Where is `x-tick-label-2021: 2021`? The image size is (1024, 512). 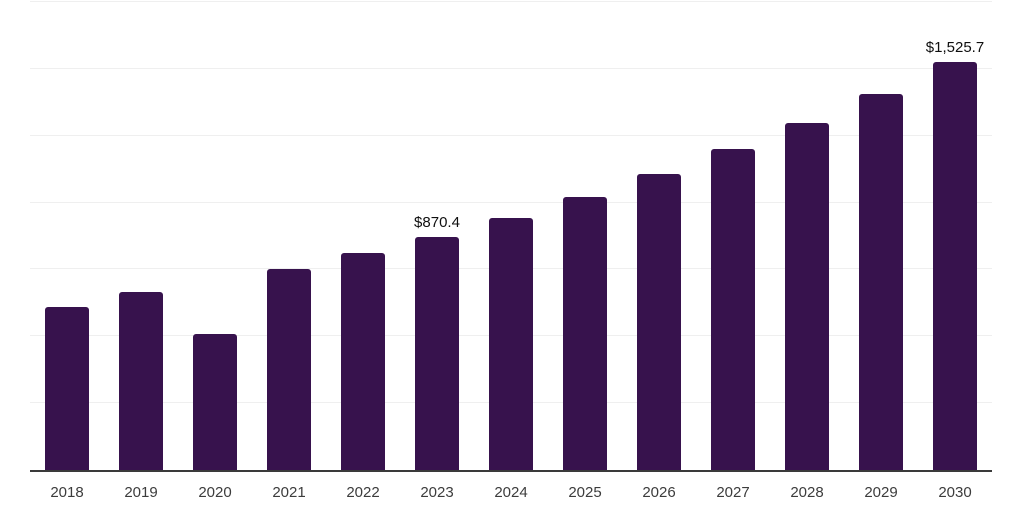
x-tick-label-2021: 2021 is located at coordinates (289, 492).